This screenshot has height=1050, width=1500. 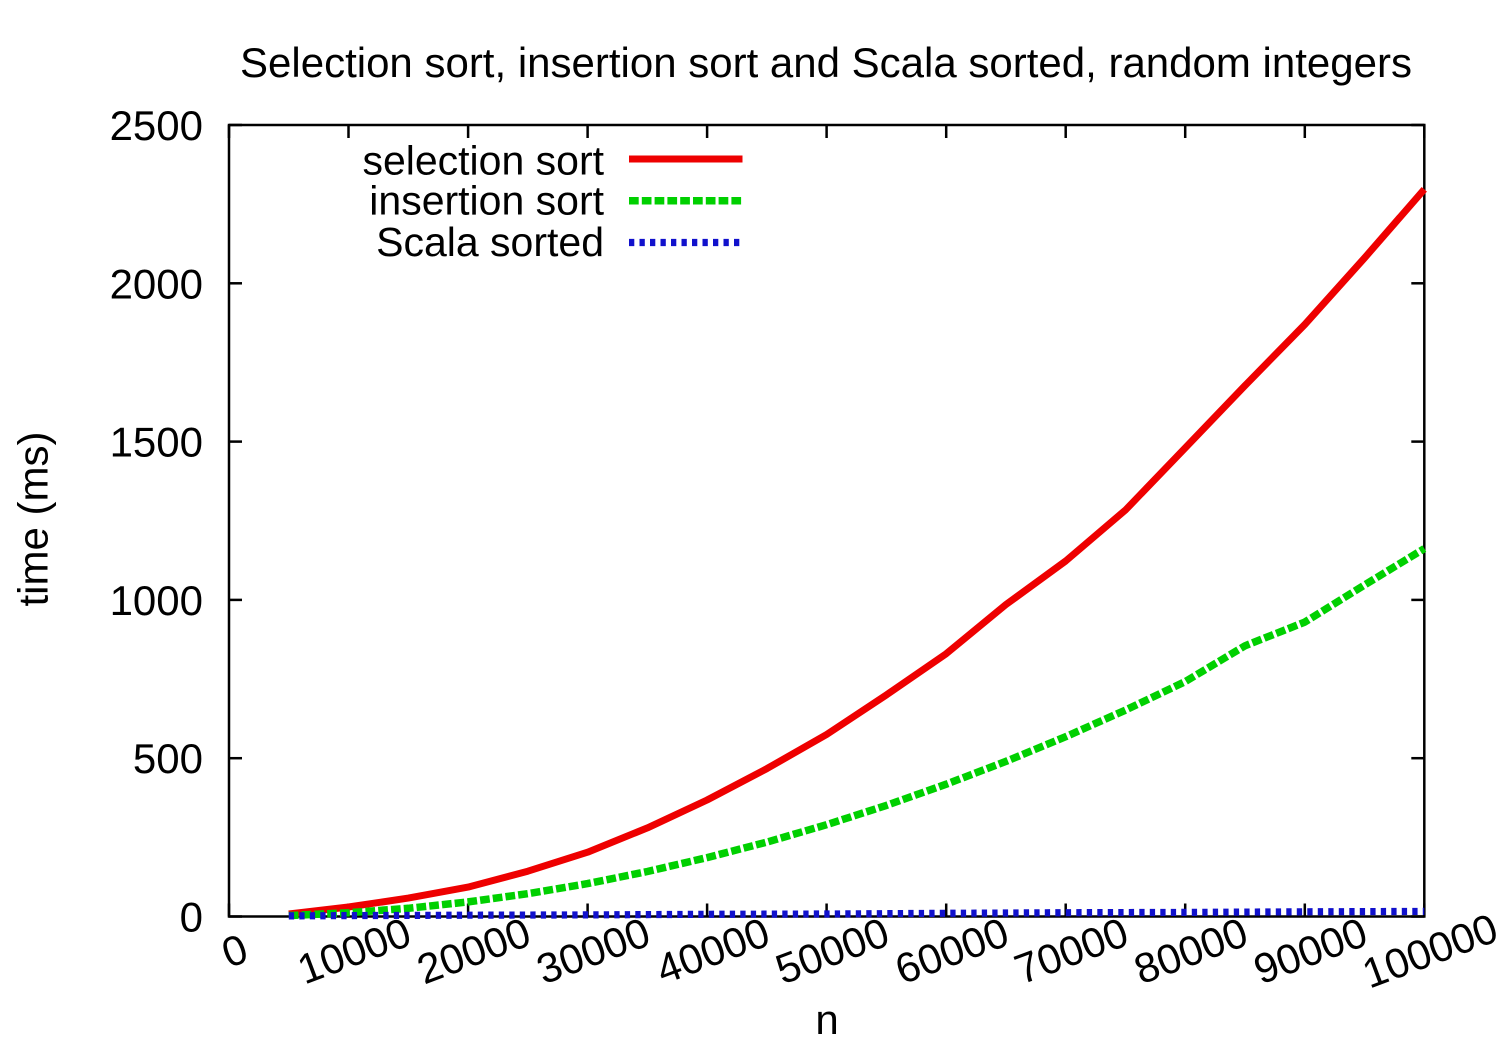 I want to click on svg-text: 500, so click(x=168, y=758).